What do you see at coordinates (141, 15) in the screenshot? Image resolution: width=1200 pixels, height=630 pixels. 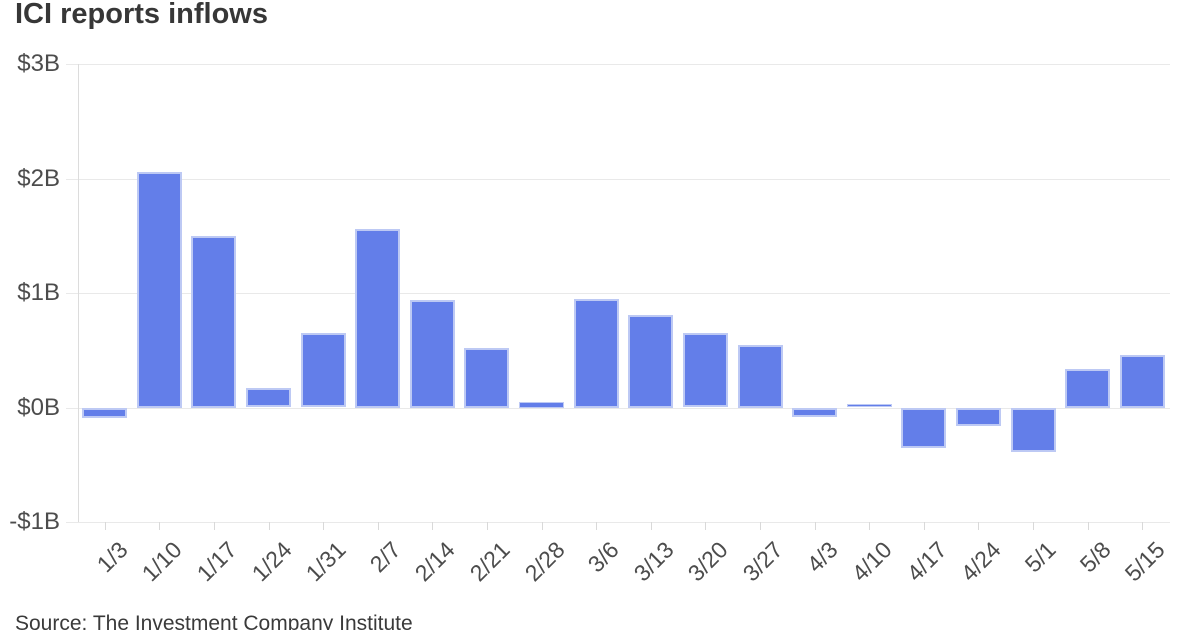 I see `chart-title: ICI reports inflows` at bounding box center [141, 15].